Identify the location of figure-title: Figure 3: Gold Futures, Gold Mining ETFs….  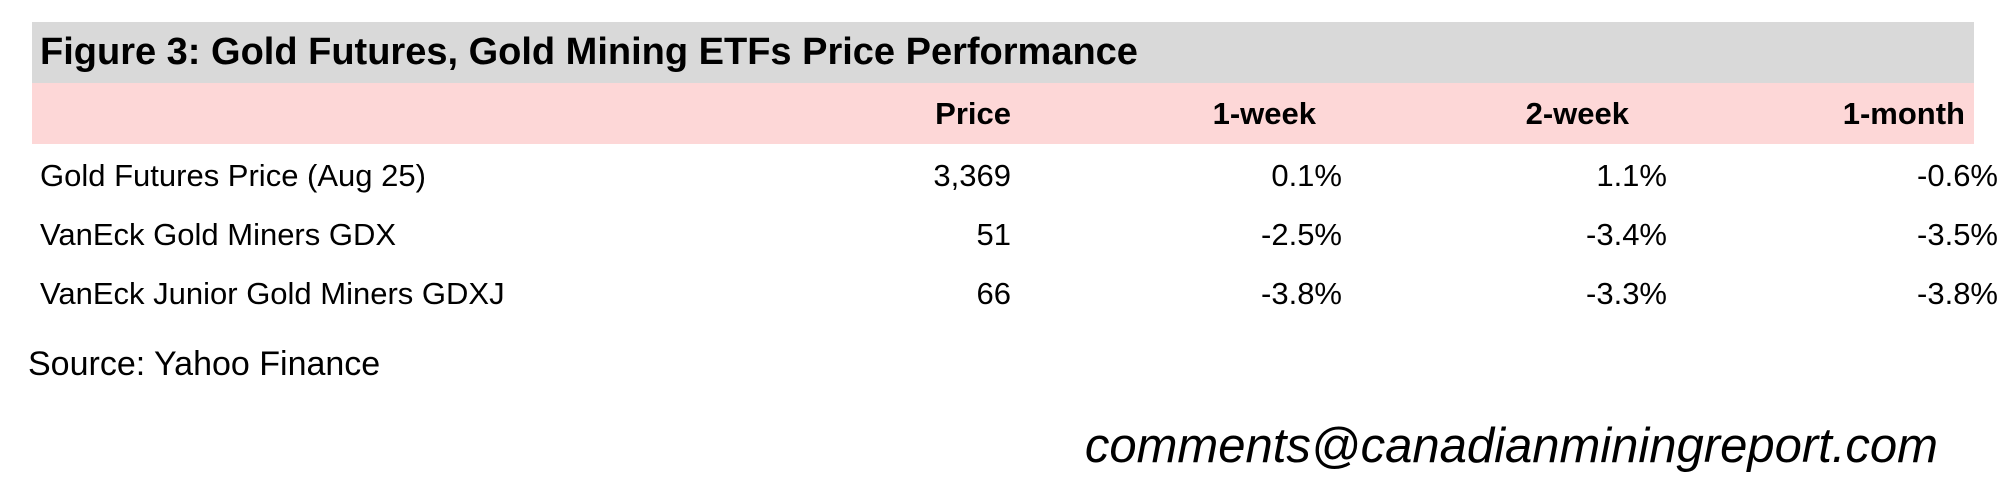
(589, 52).